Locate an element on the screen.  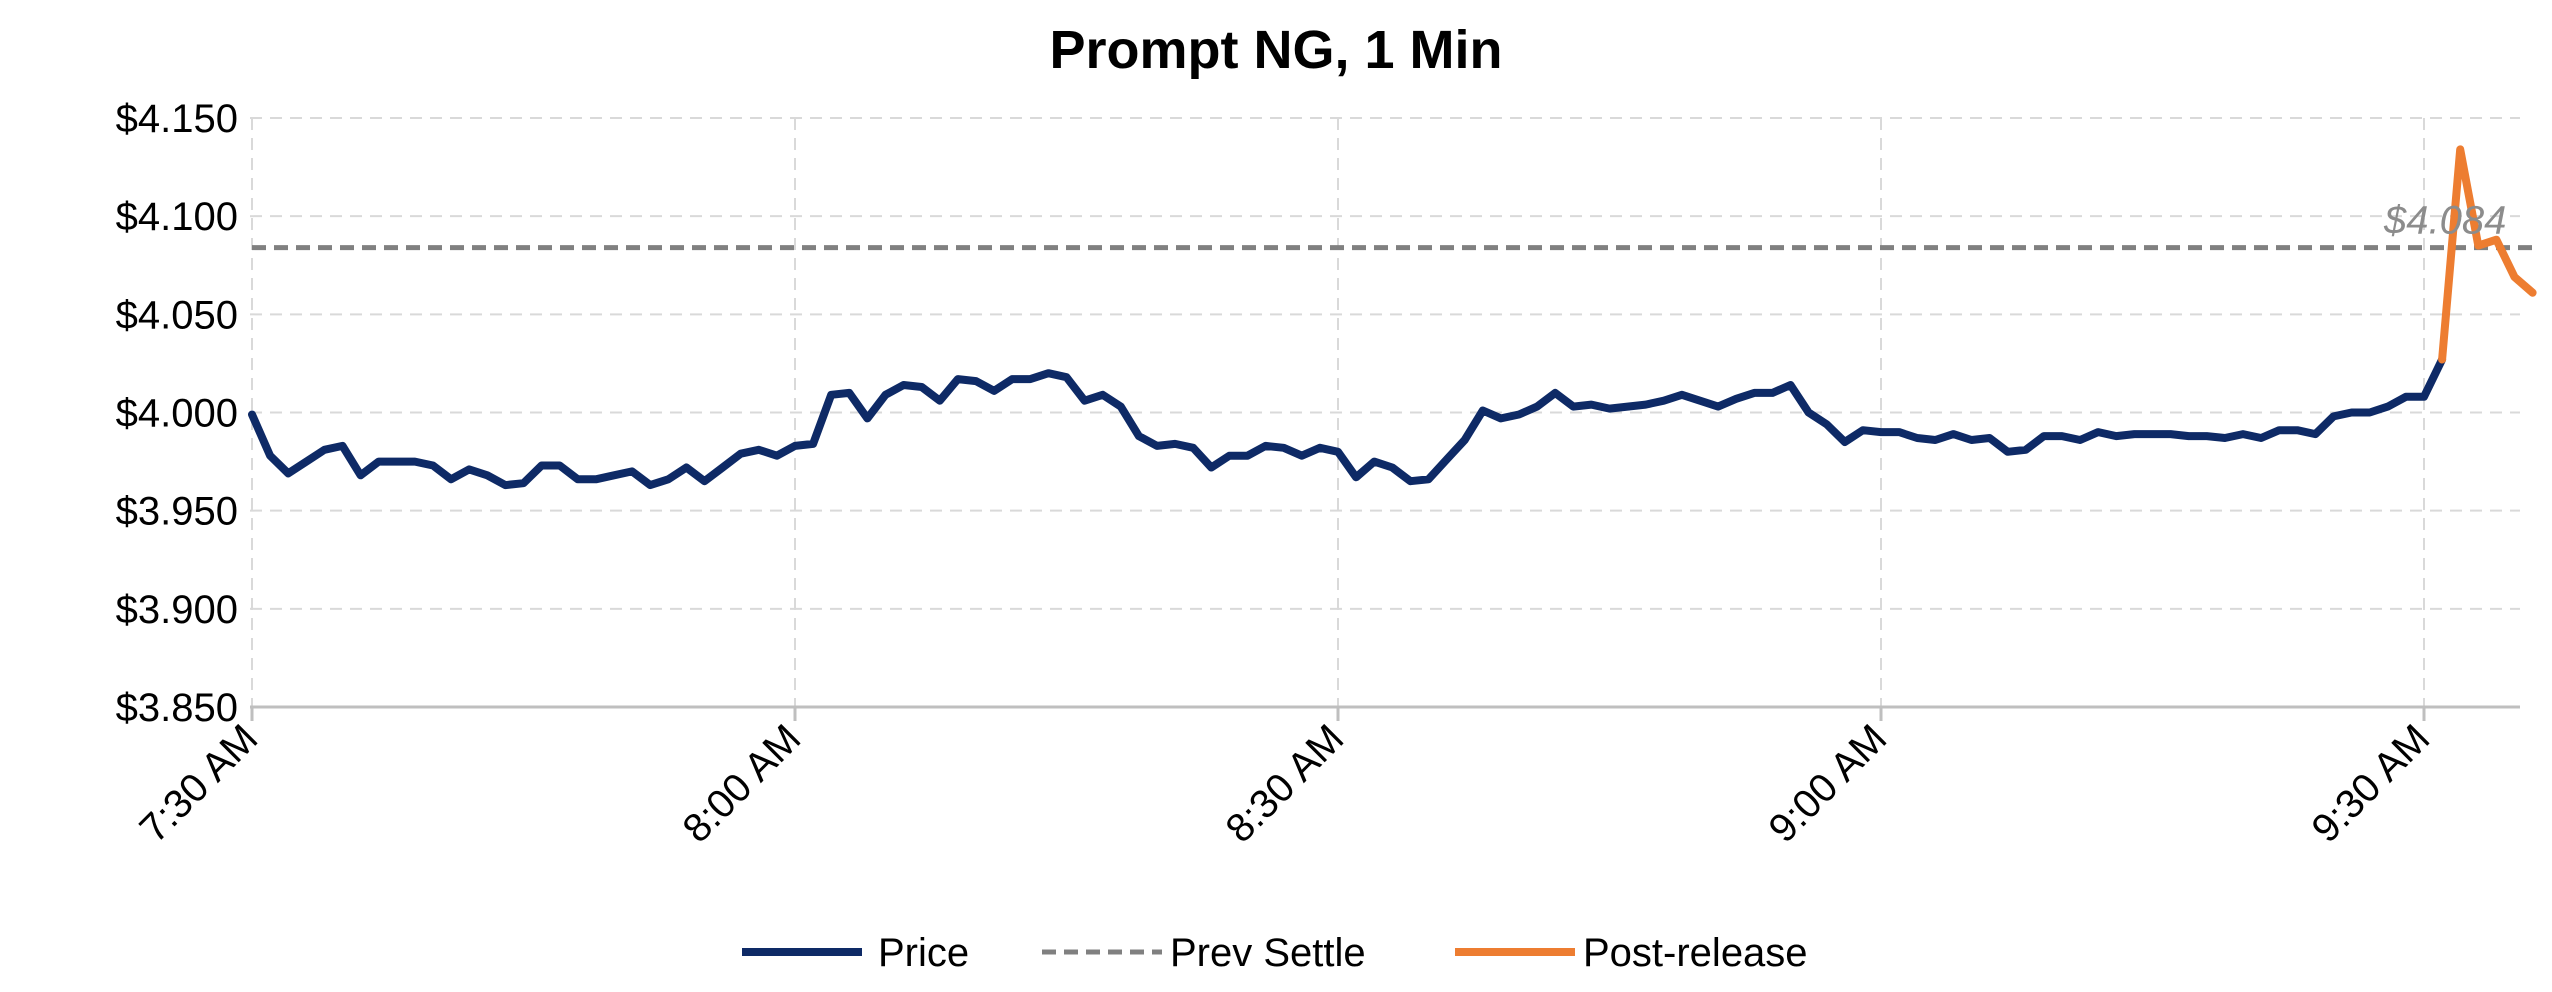
y-tick-label: $3.850 is located at coordinates (177, 708).